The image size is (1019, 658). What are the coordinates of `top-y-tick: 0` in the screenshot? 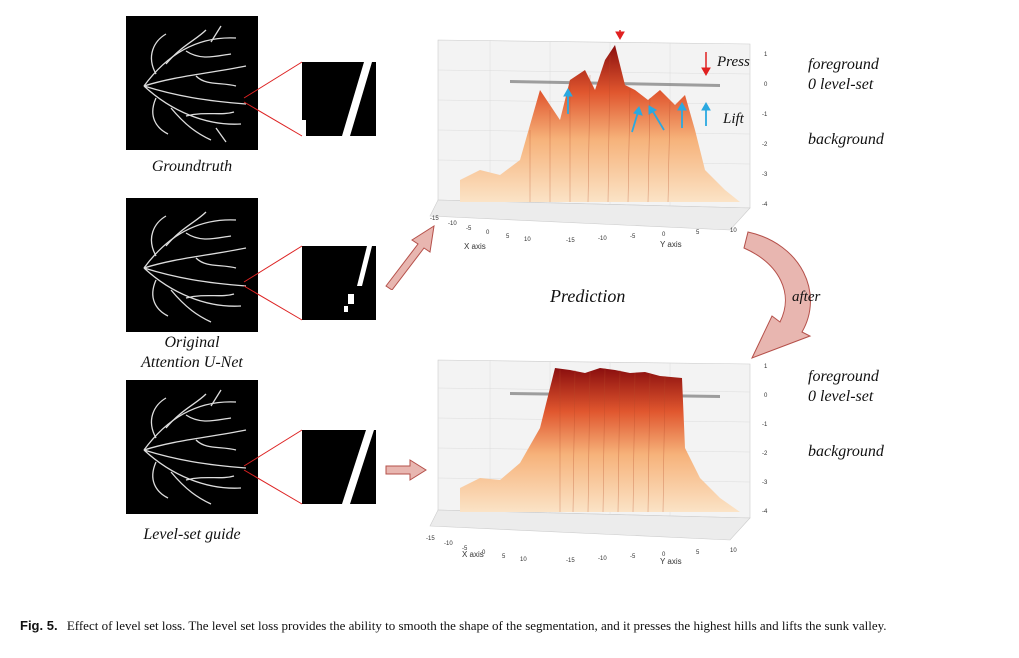 It's located at (664, 235).